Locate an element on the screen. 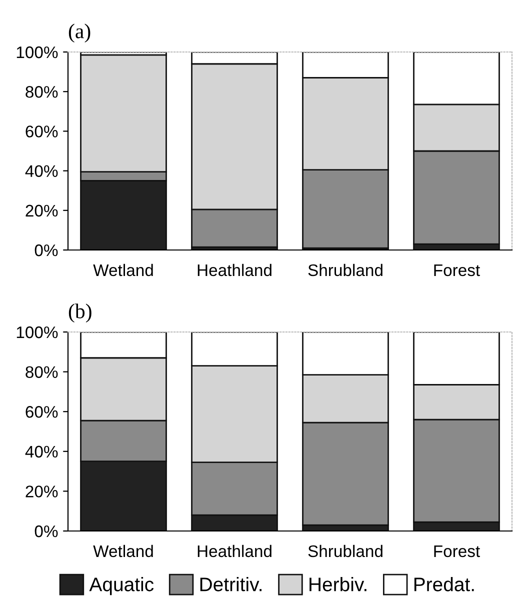  legend-label: Herbiv. is located at coordinates (338, 584).